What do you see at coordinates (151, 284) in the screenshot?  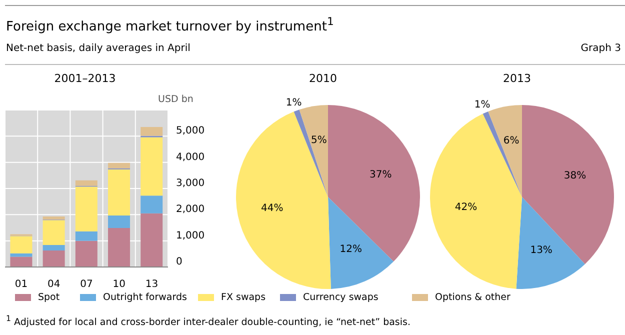 I see `x-tick-label: 13` at bounding box center [151, 284].